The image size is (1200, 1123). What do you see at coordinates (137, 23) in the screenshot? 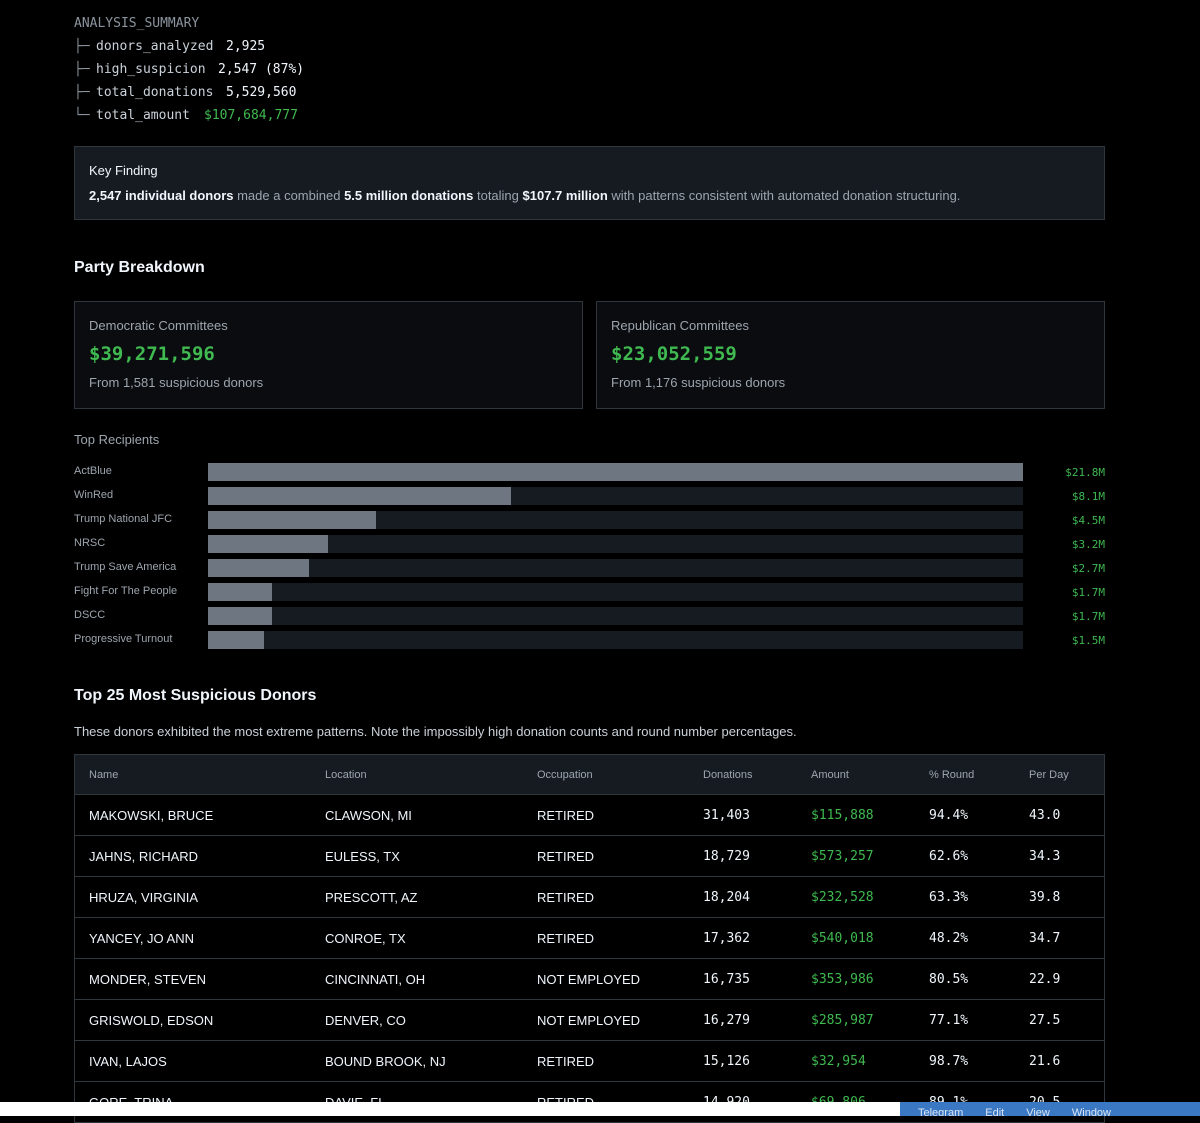
I see `summary-title: ANALYSIS_SUMMARY` at bounding box center [137, 23].